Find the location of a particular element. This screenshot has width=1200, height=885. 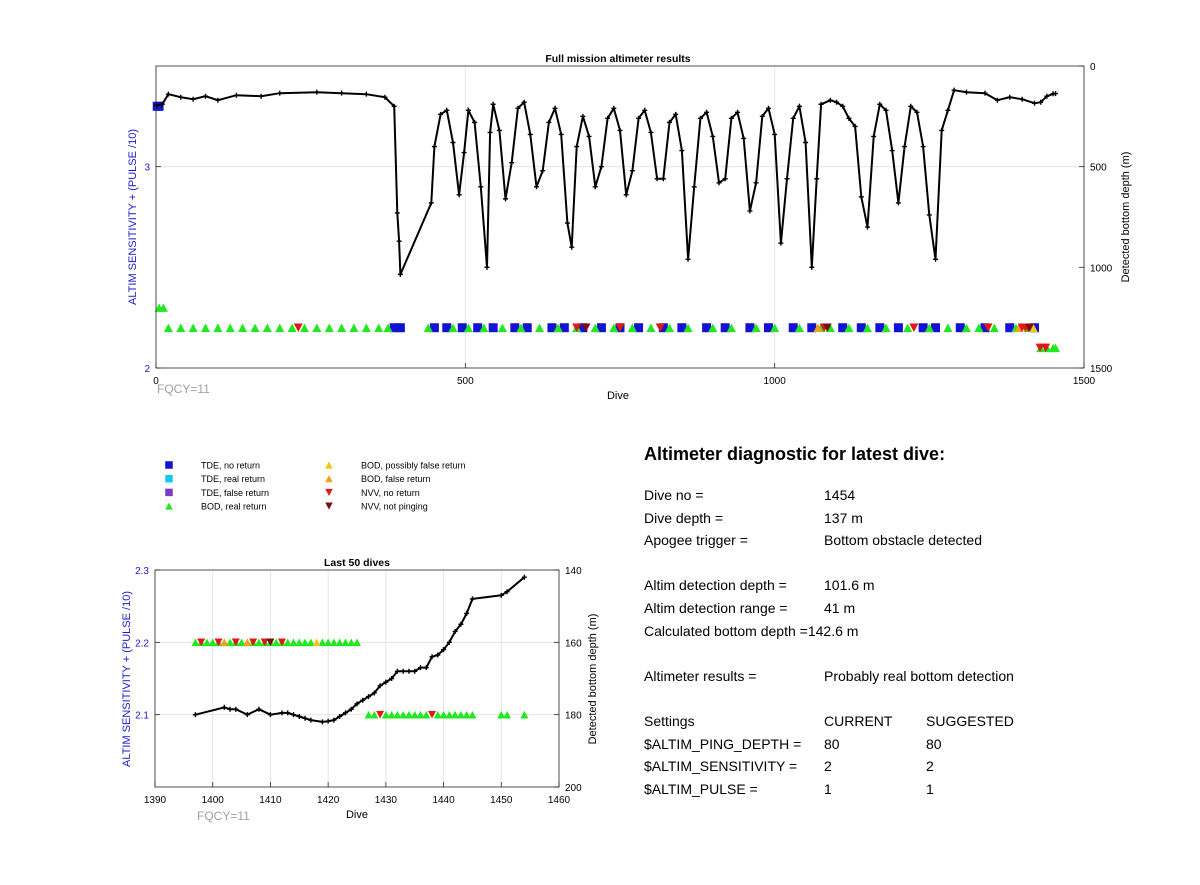

settings-row: $ALTIM_PING_DEPTH = 80 80 is located at coordinates (904, 747).